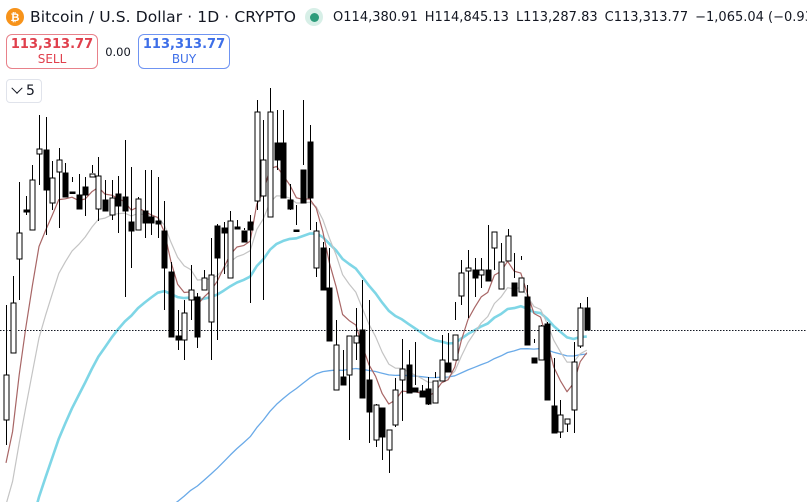 This screenshot has height=502, width=807. Describe the element at coordinates (52, 51) in the screenshot. I see `sell-button: 113,313.77 SELL` at that location.